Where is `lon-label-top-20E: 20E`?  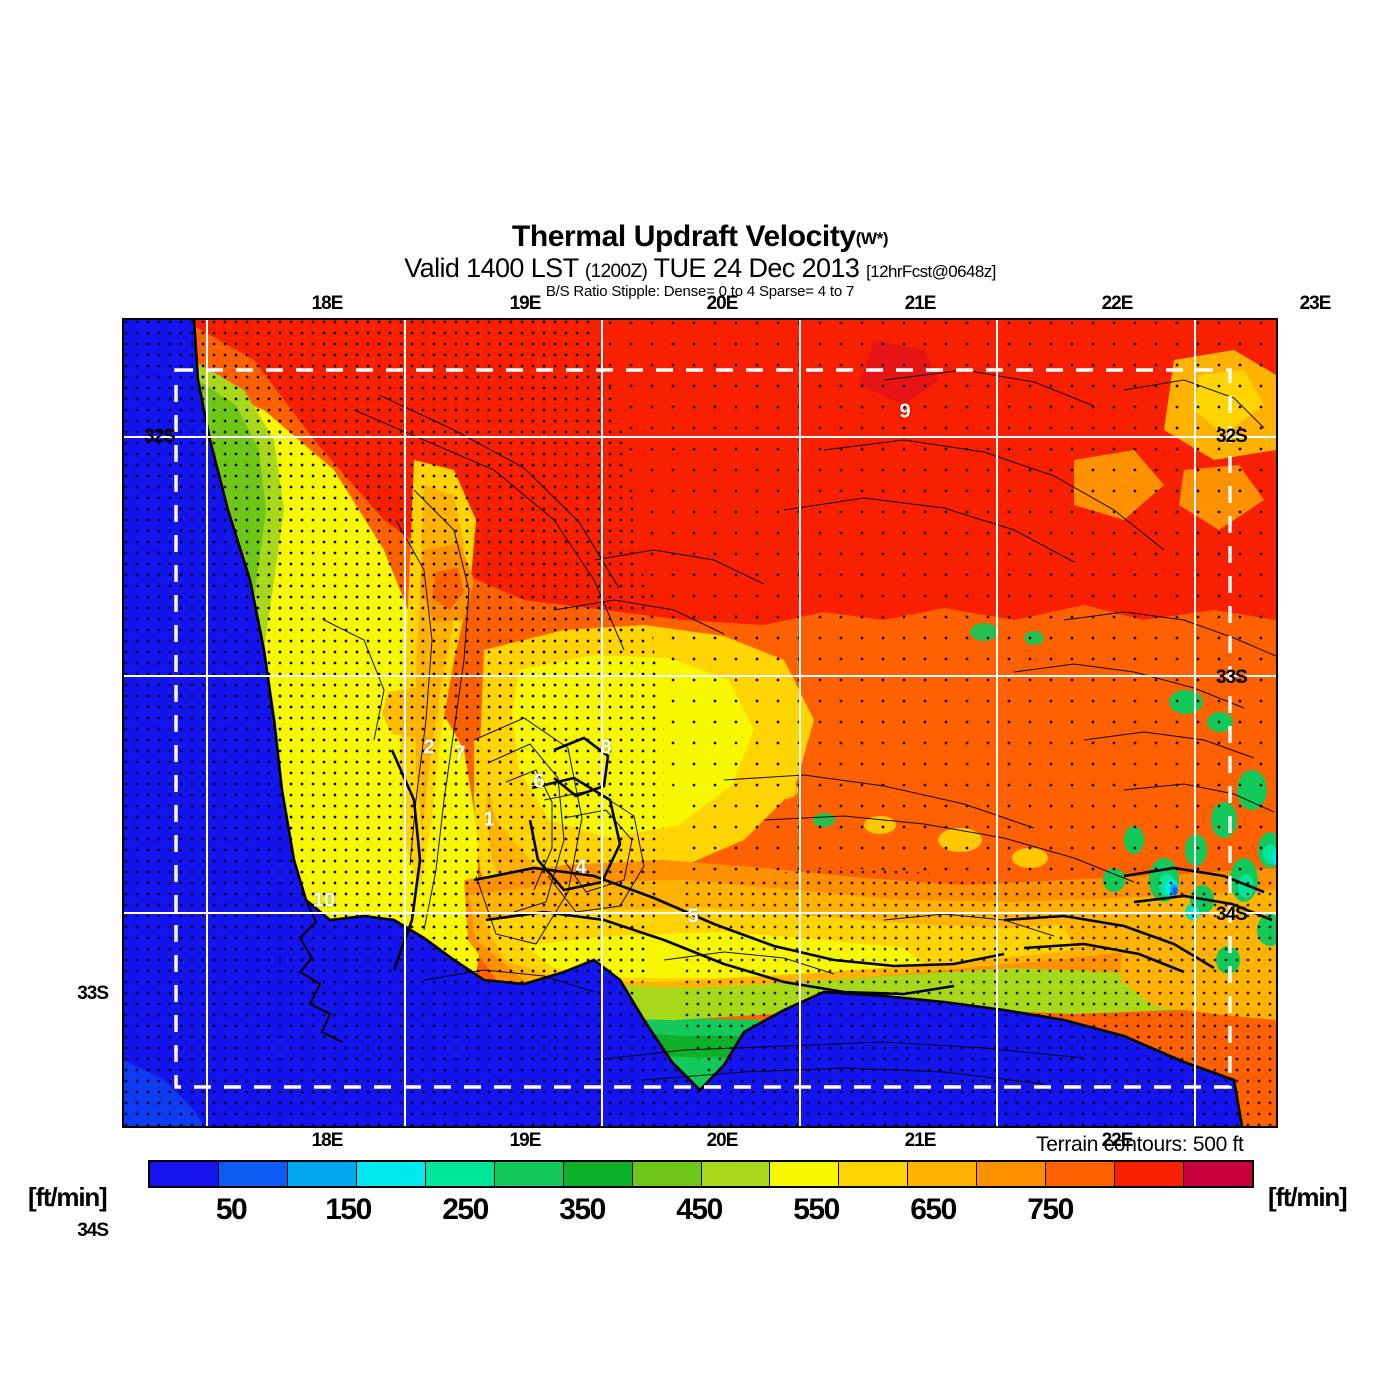
lon-label-top-20E: 20E is located at coordinates (722, 303).